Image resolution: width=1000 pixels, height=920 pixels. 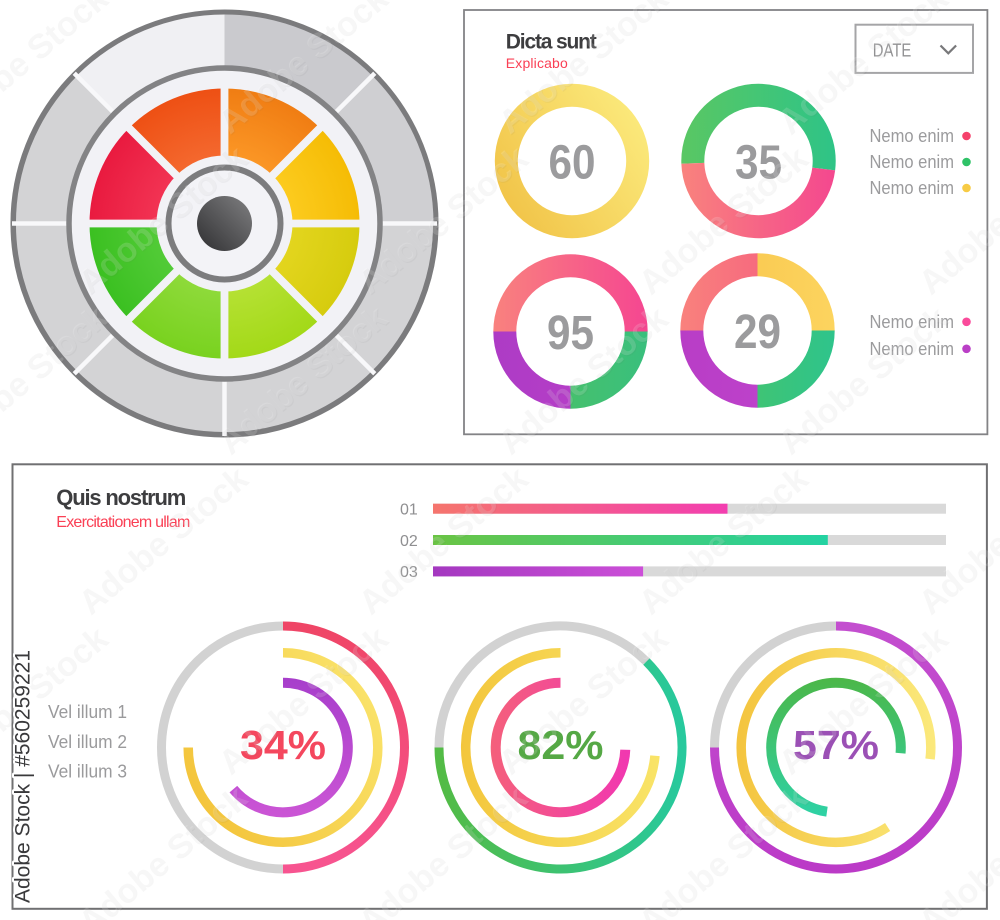 What do you see at coordinates (836, 745) in the screenshot?
I see `svg-text: 57%` at bounding box center [836, 745].